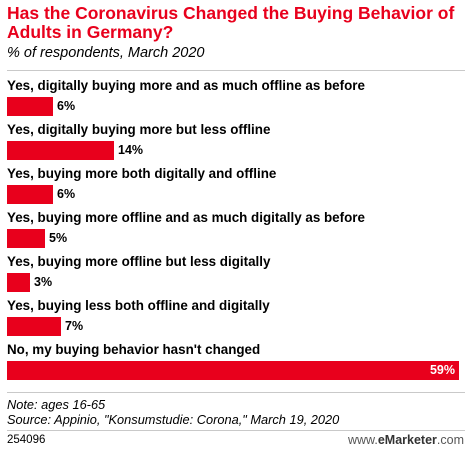 This screenshot has width=470, height=454. Describe the element at coordinates (131, 150) in the screenshot. I see `value-label: 14%` at that location.